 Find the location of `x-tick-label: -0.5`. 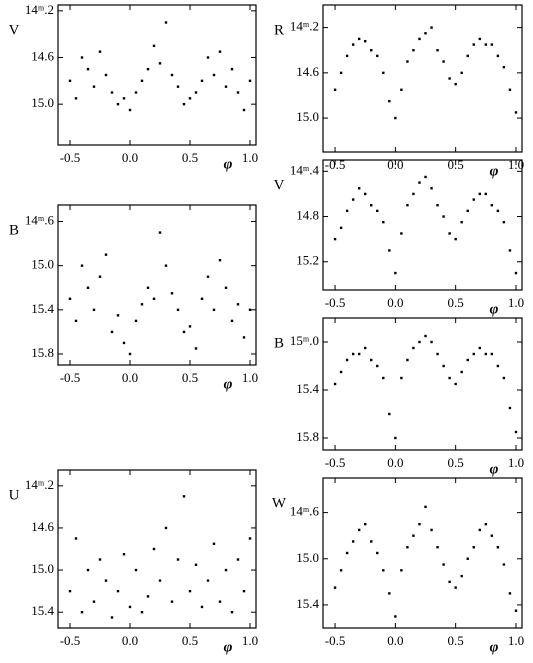

x-tick-label: -0.5 is located at coordinates (335, 640).